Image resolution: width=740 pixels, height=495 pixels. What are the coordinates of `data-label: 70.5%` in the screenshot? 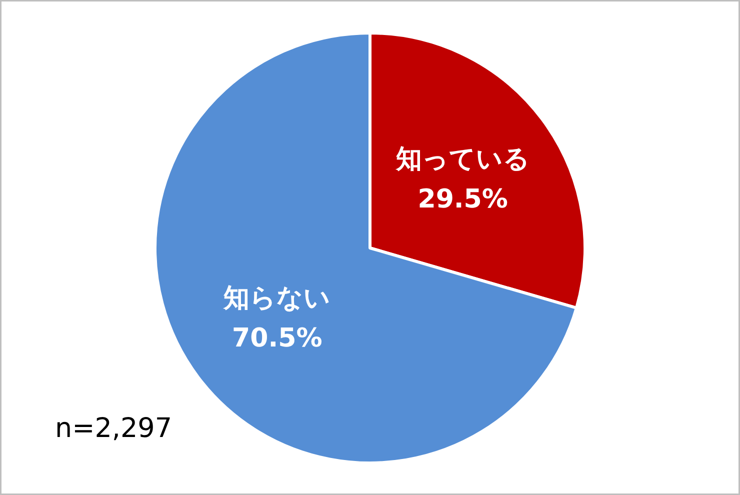 It's located at (277, 339).